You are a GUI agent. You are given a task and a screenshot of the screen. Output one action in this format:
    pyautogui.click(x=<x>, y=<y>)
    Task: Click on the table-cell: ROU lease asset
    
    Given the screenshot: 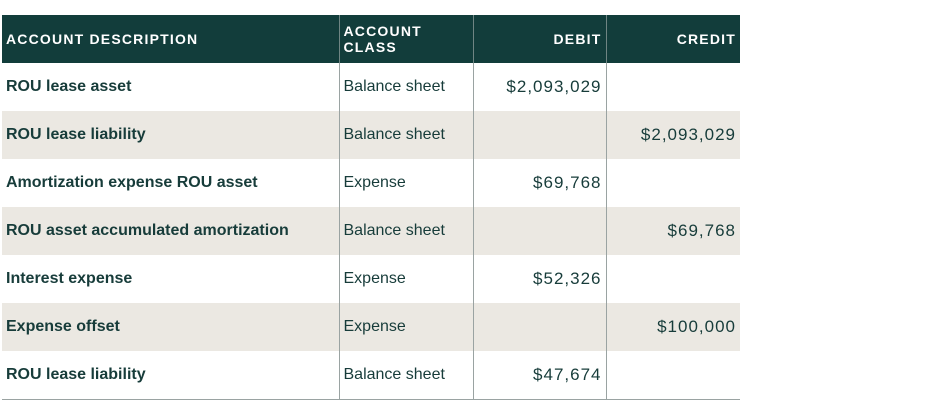 What is the action you would take?
    pyautogui.click(x=69, y=86)
    